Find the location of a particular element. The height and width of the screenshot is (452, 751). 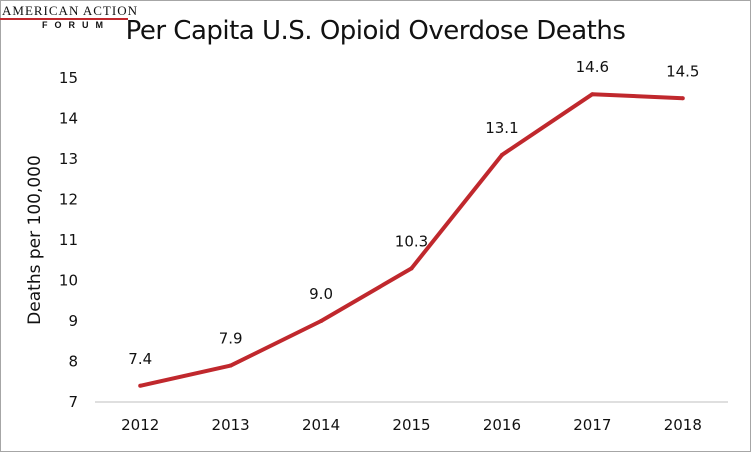

data-label: 7.4 is located at coordinates (140, 359).